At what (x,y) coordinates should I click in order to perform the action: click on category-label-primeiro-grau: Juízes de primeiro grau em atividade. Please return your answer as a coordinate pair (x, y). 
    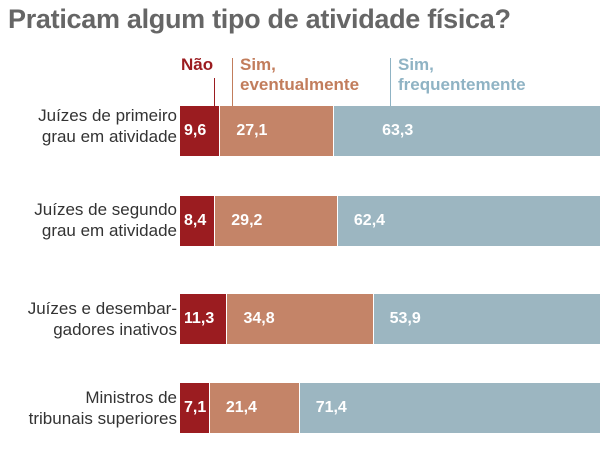
    Looking at the image, I should click on (89, 126).